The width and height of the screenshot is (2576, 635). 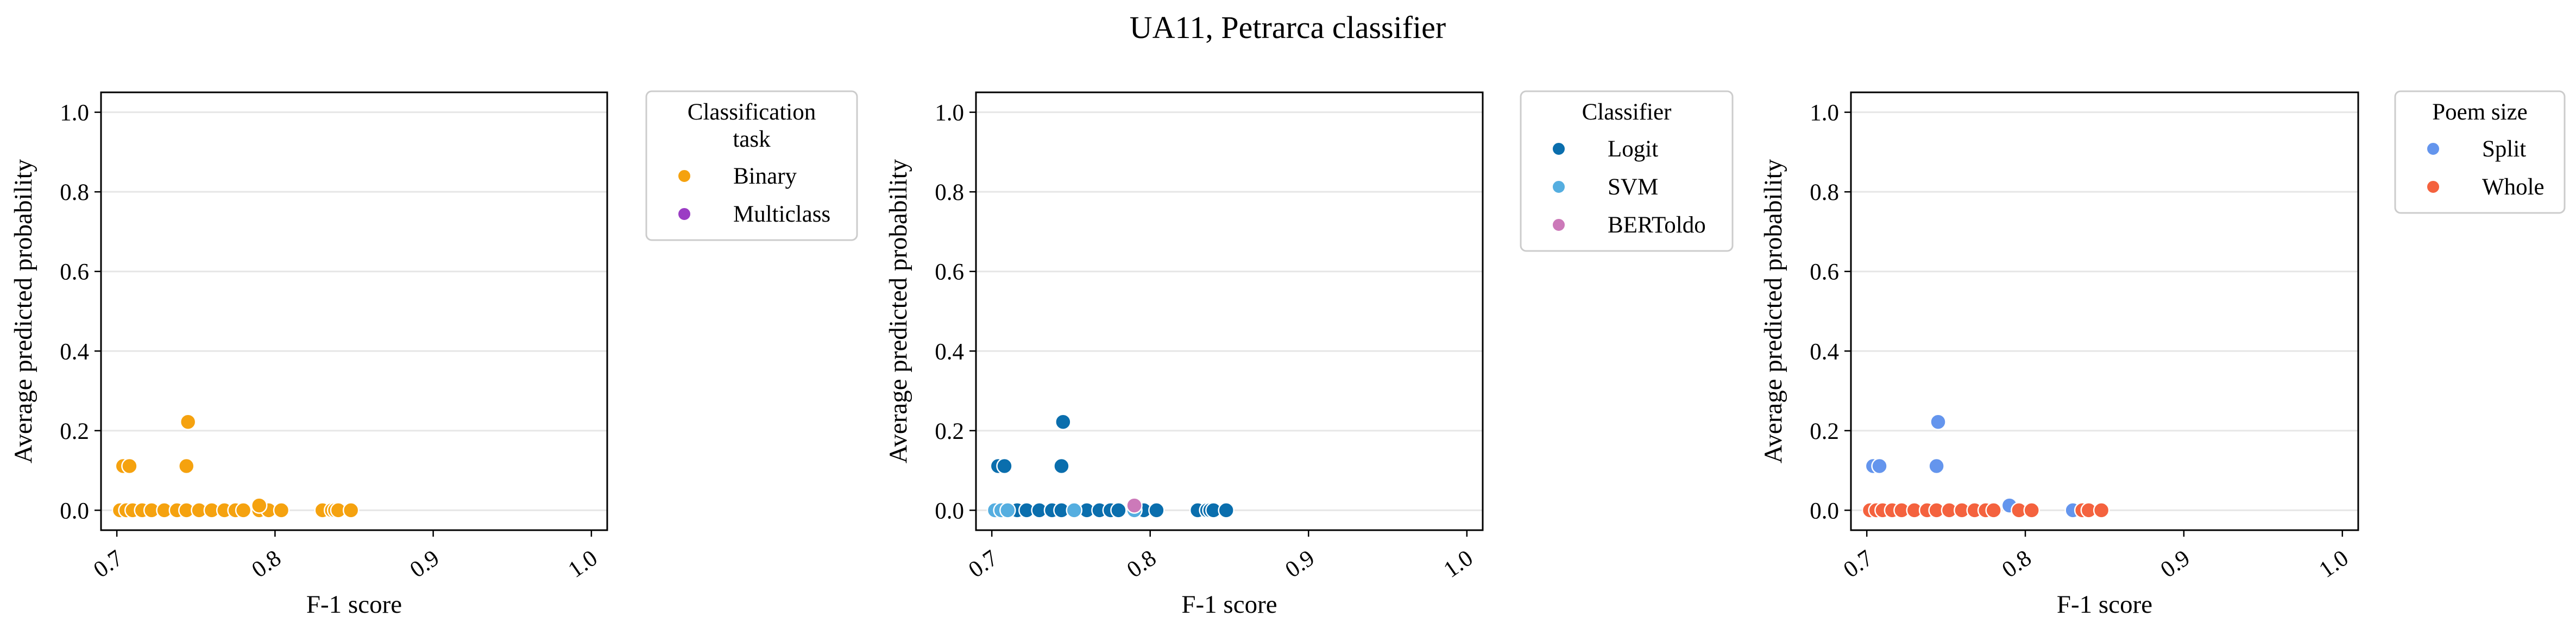 I want to click on legend-entry-whole: Whole, so click(x=2513, y=187).